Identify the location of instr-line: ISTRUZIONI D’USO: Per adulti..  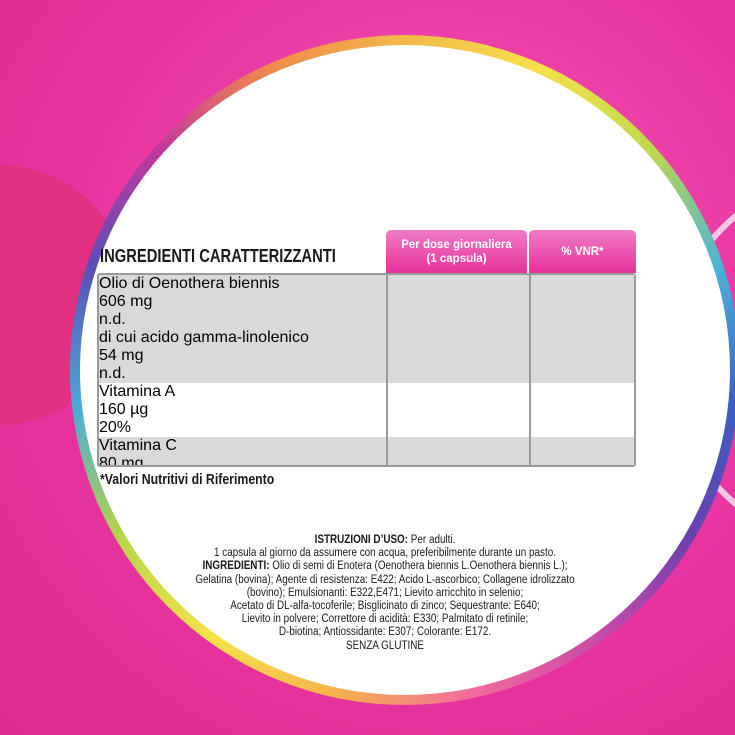
(385, 540).